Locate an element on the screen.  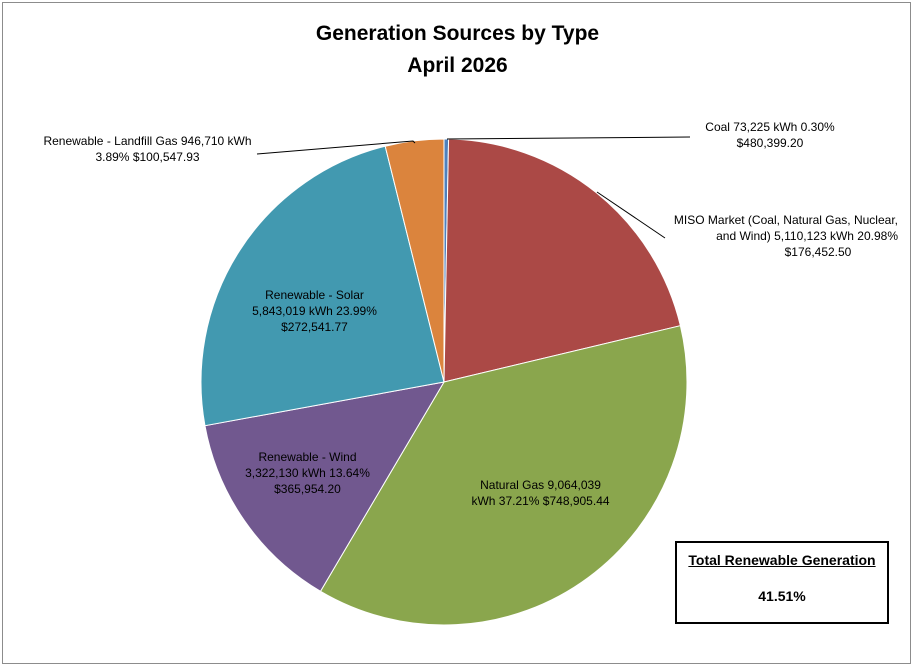
chart-subtitle: April 2026 is located at coordinates (457, 65).